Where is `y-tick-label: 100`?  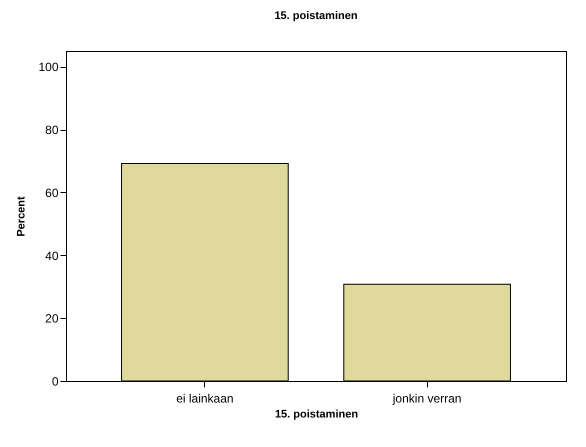 y-tick-label: 100 is located at coordinates (48, 67).